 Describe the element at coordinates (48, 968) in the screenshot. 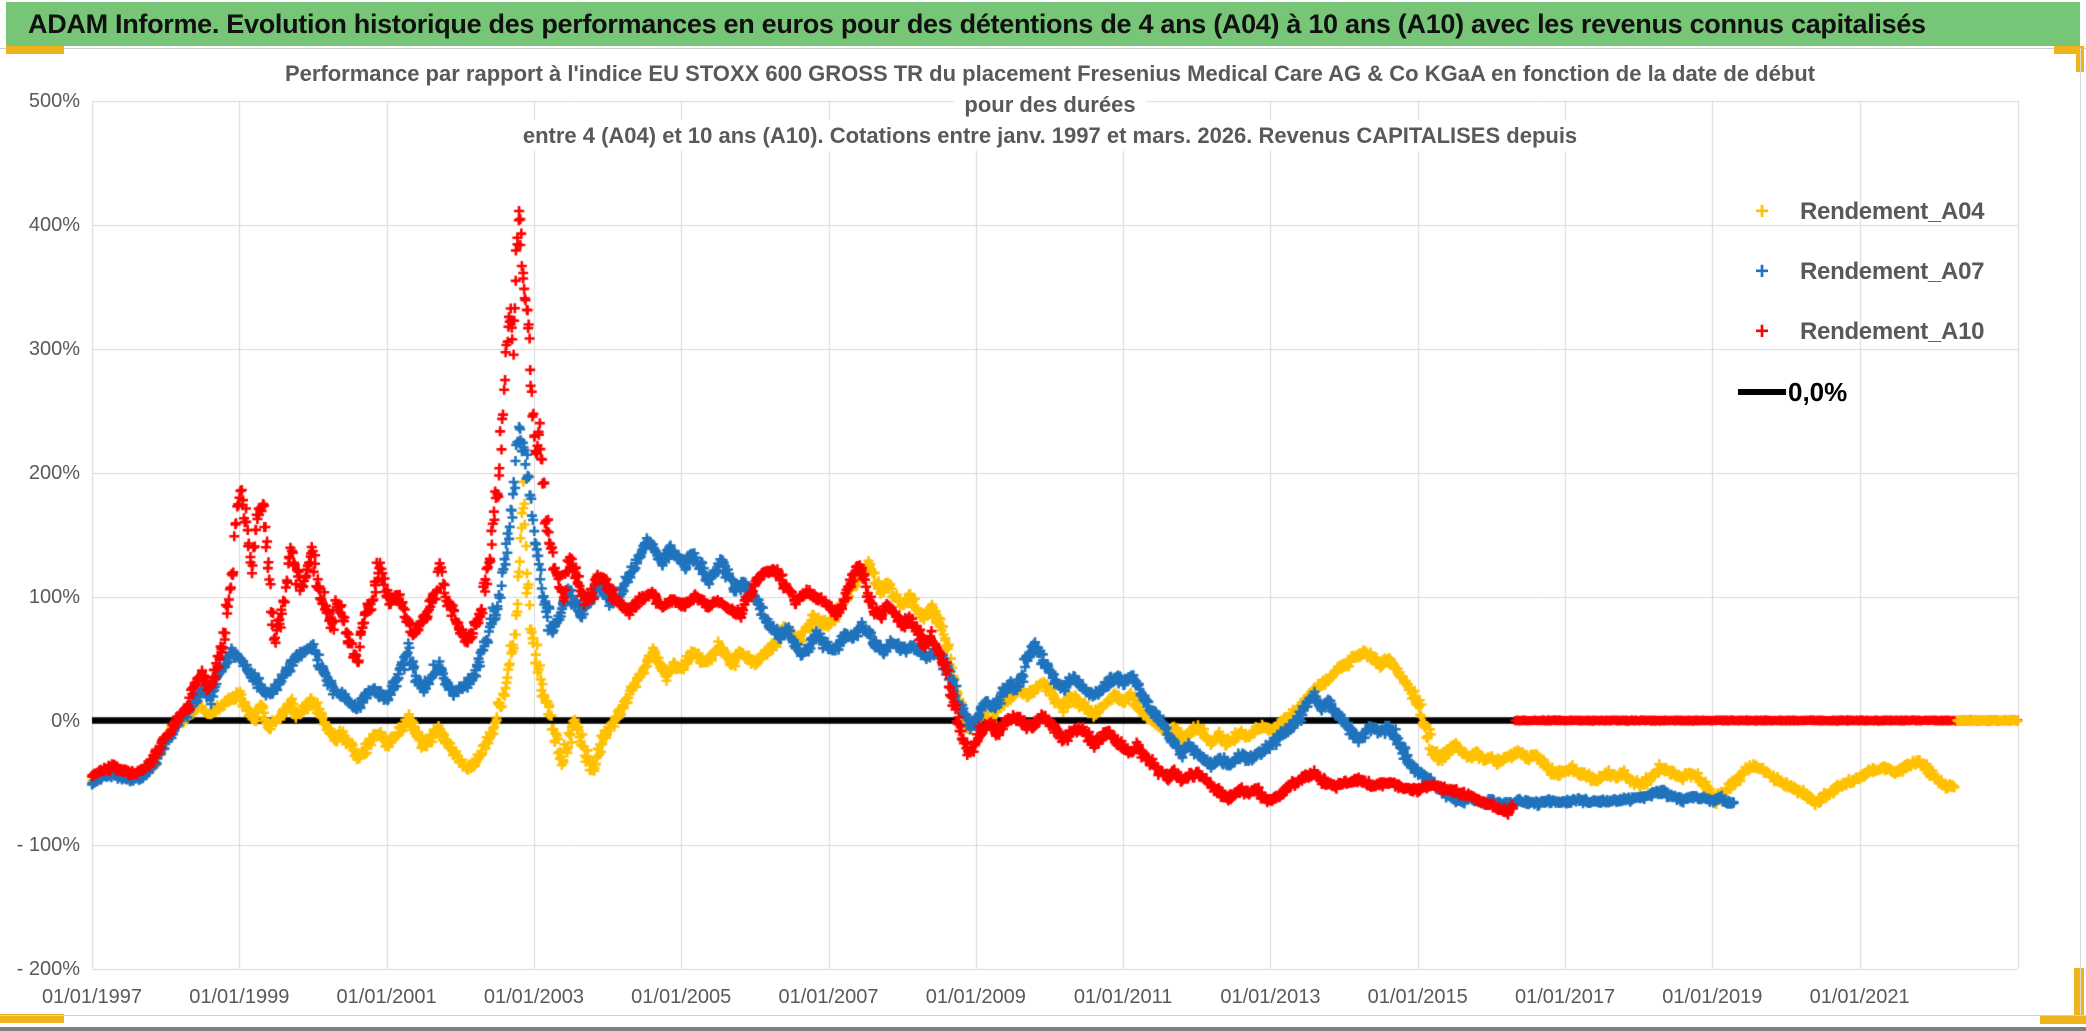

I see `y-tick-label: - 200%` at that location.